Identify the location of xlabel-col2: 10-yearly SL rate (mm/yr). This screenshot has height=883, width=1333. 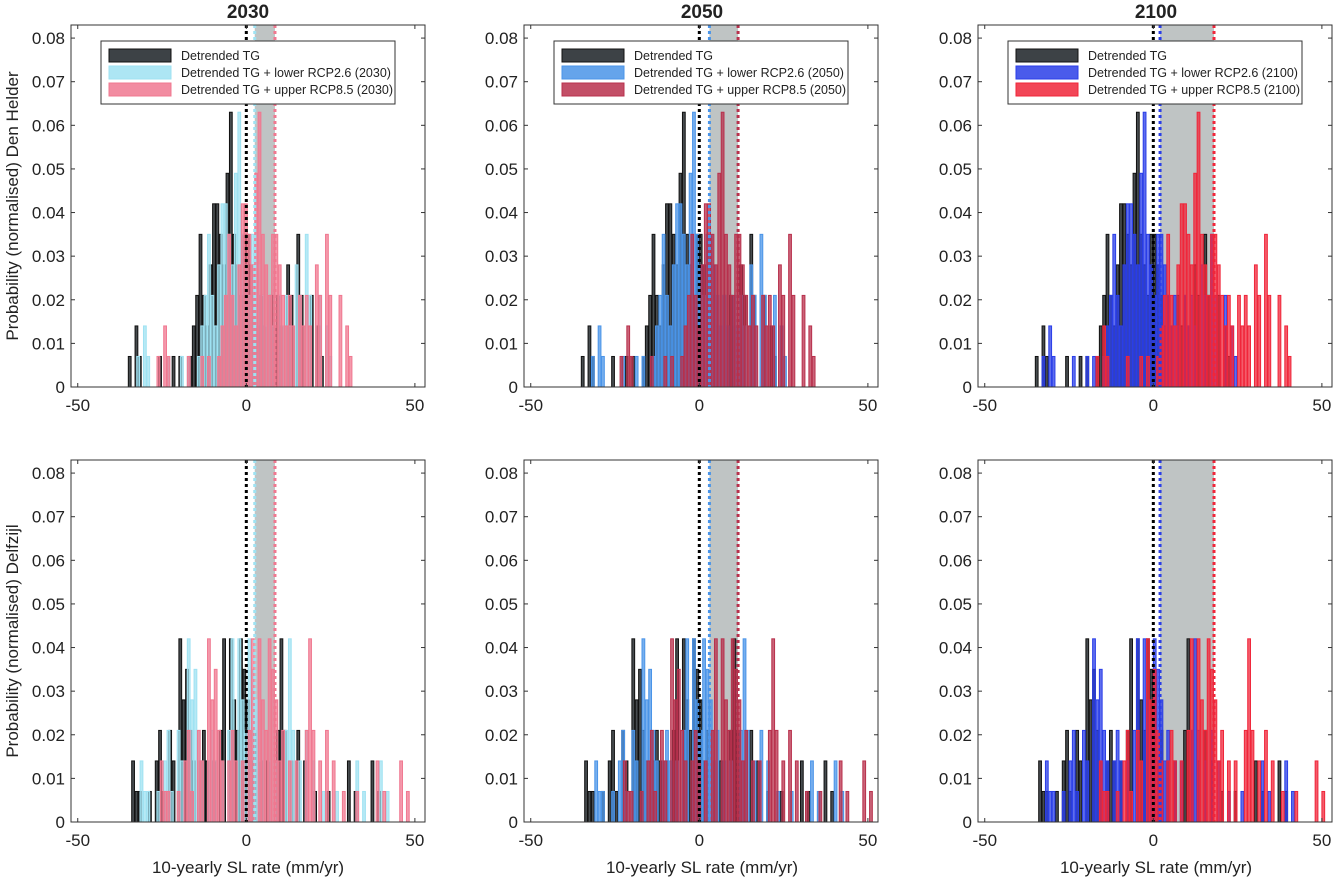
(702, 867).